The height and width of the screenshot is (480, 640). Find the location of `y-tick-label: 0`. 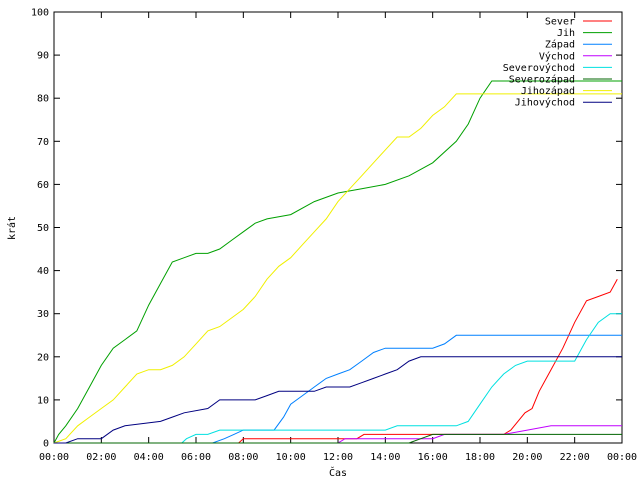

y-tick-label: 0 is located at coordinates (46, 444).